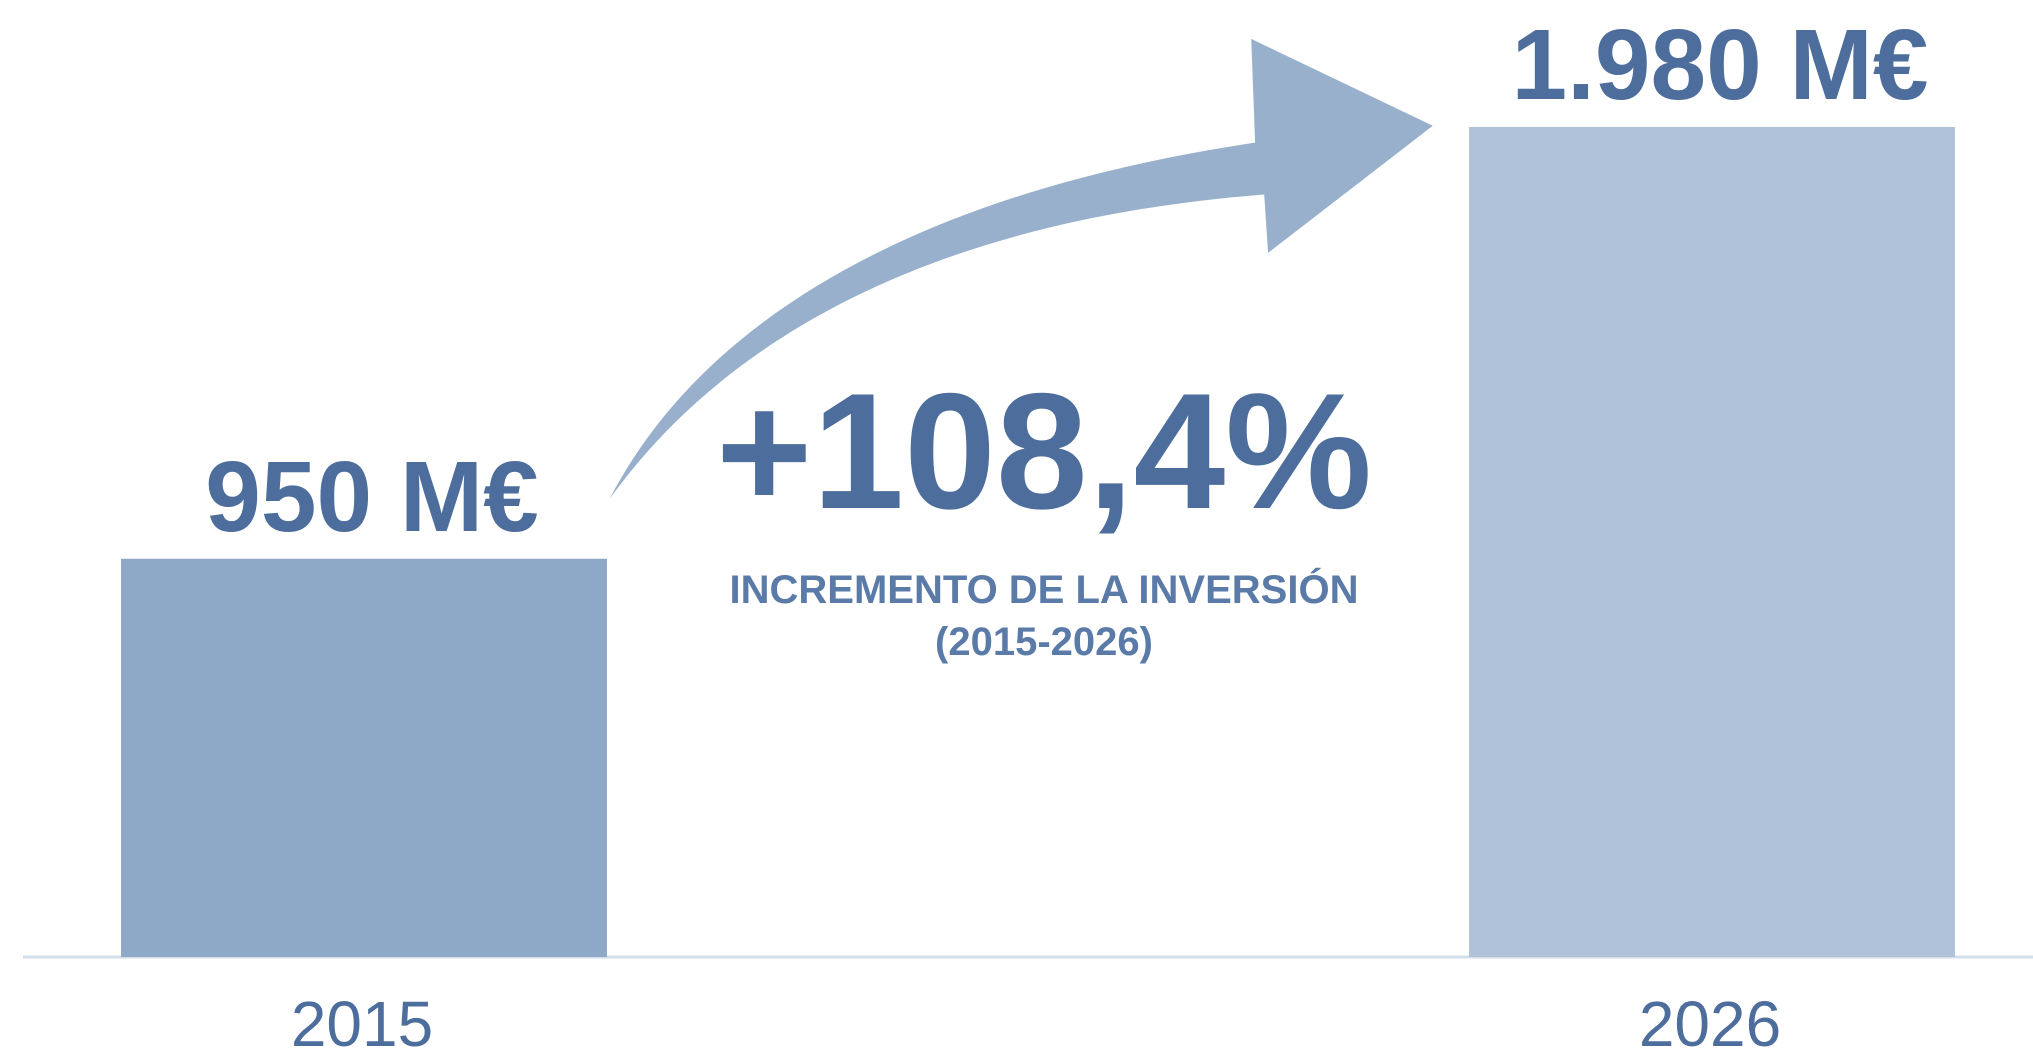 This screenshot has height=1056, width=2033. Describe the element at coordinates (372, 497) in the screenshot. I see `value-label: 950 M€` at that location.